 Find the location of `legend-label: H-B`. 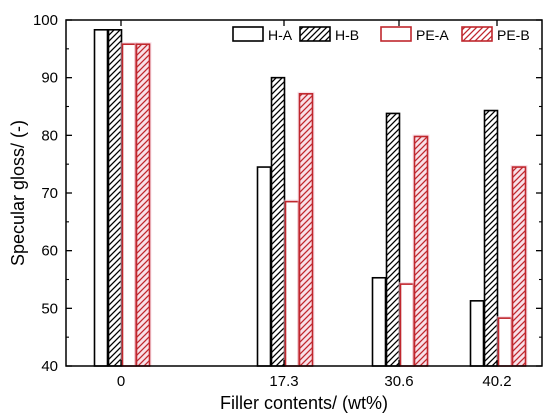

legend-label: H-B is located at coordinates (347, 35).